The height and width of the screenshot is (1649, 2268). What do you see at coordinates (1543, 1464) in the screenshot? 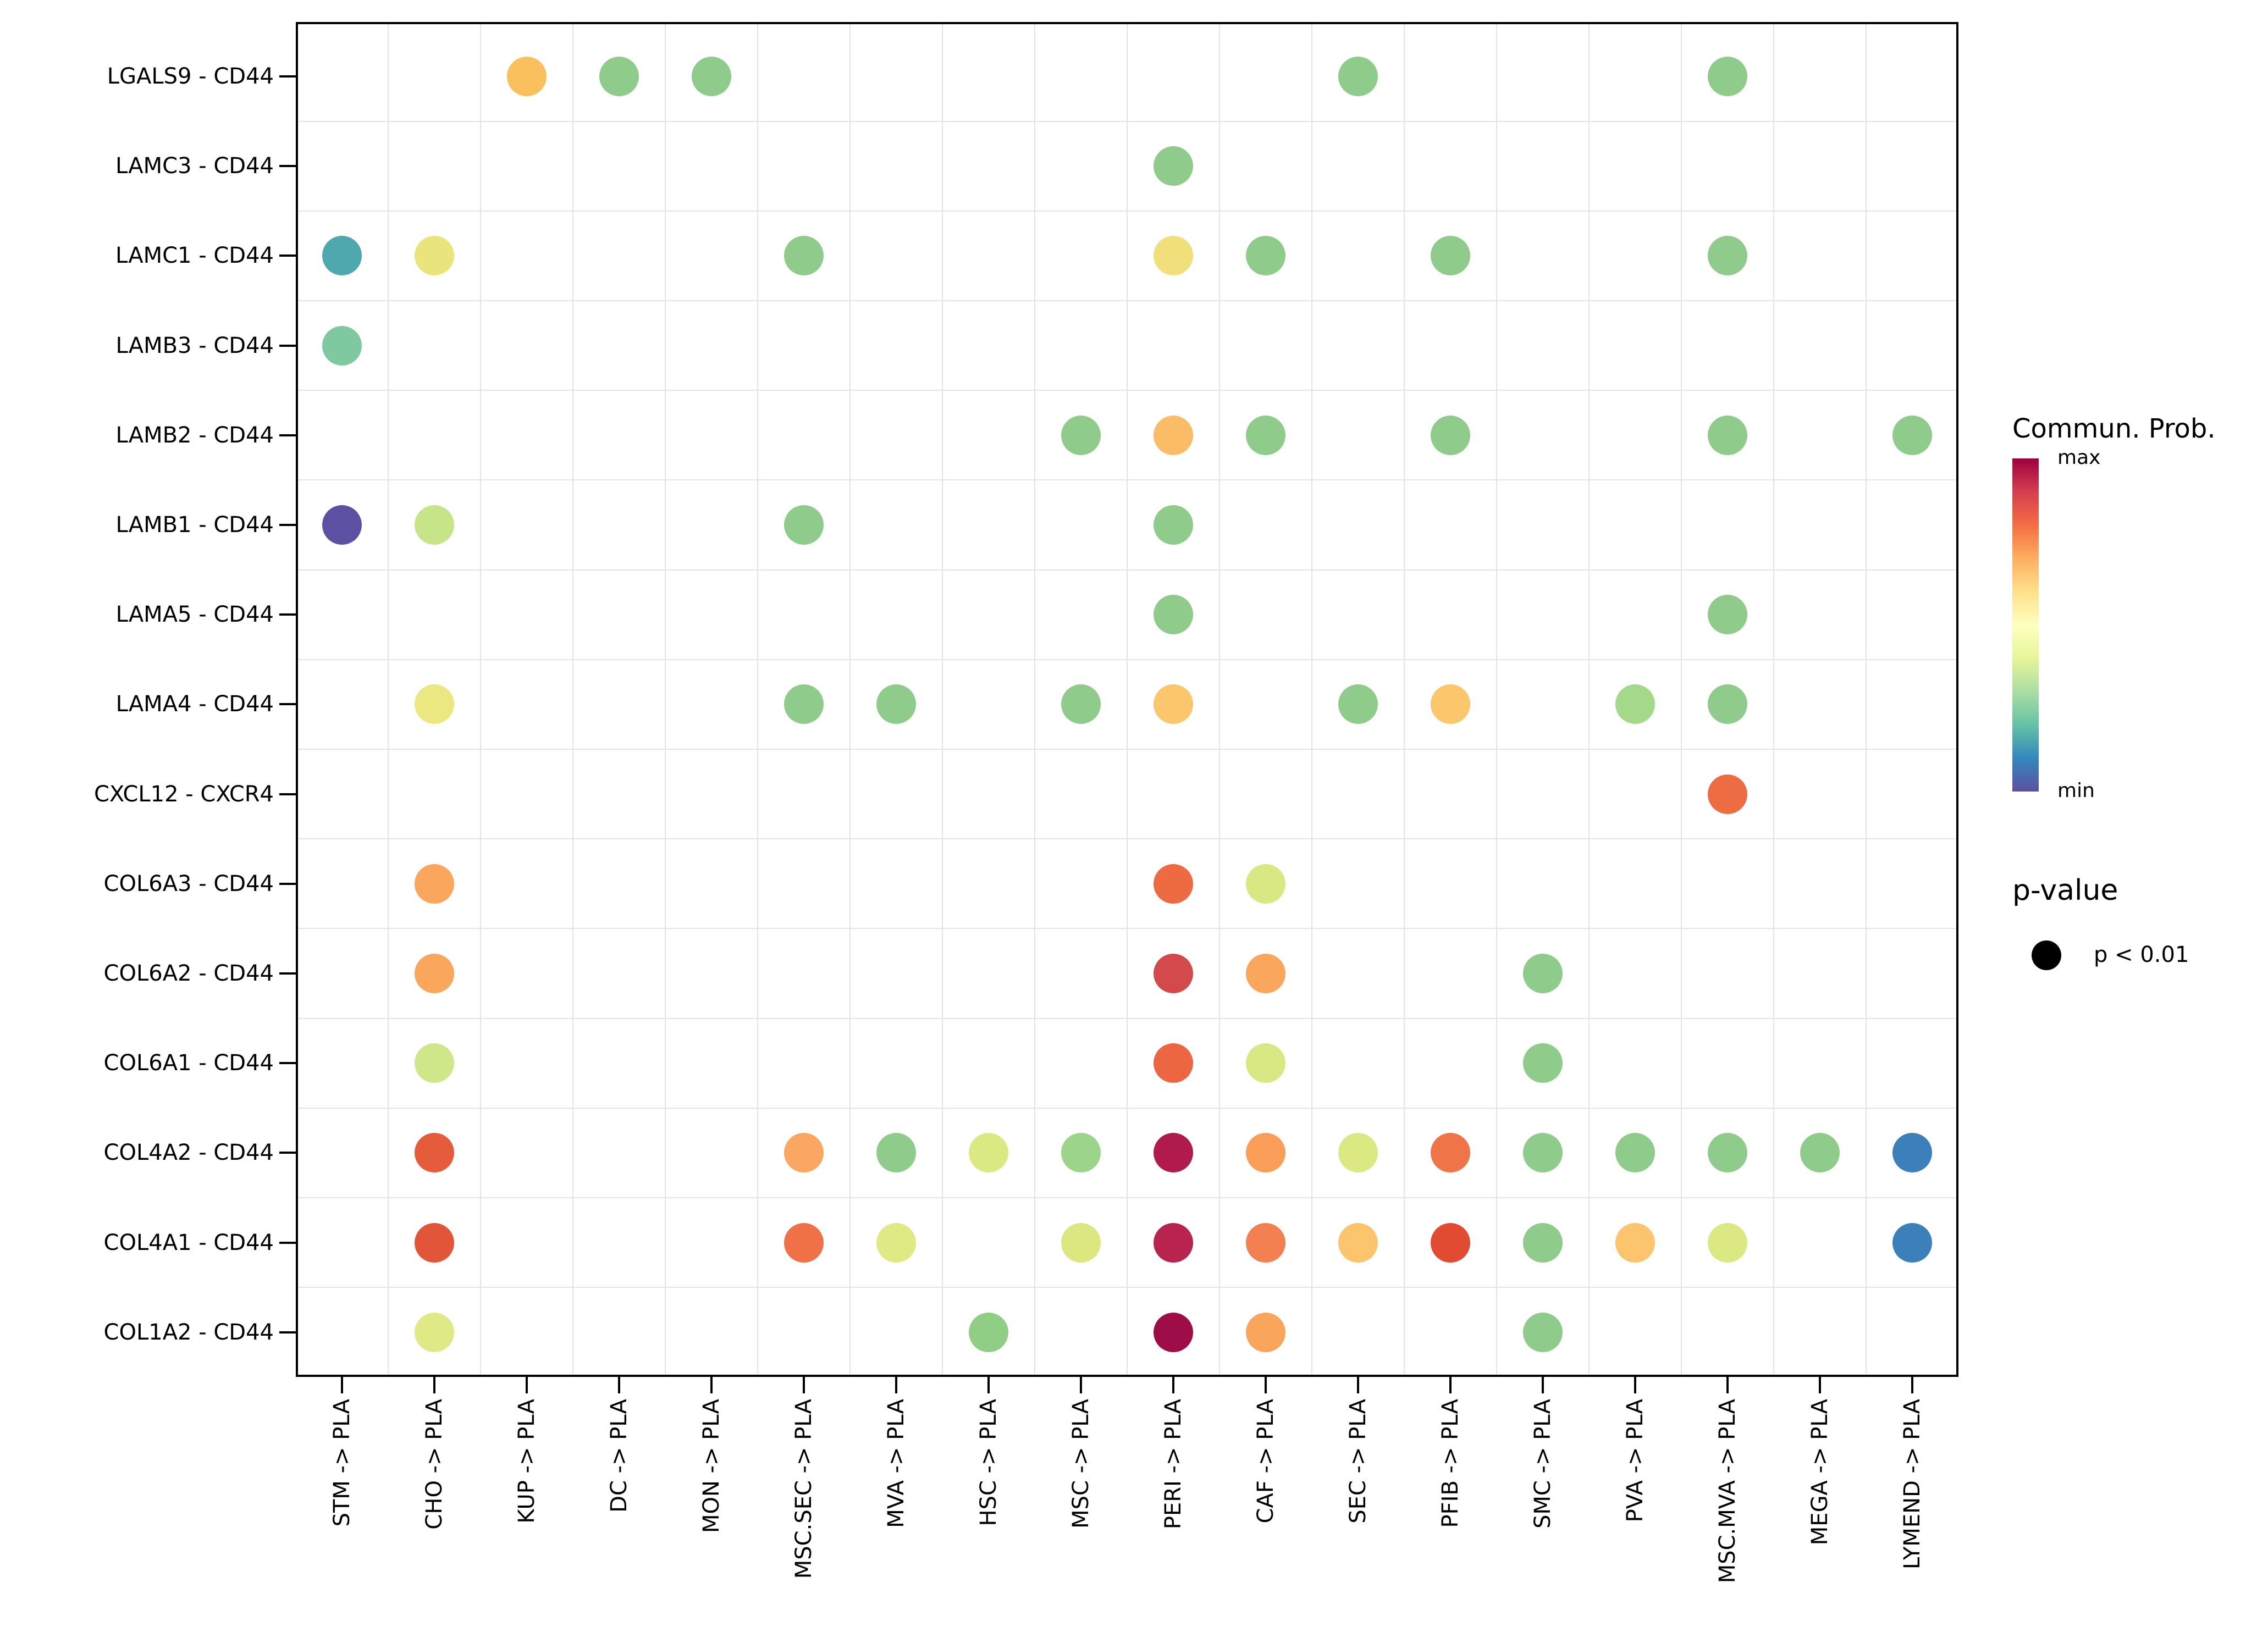
I see `x-axis-label: SMC -> PLA` at bounding box center [1543, 1464].